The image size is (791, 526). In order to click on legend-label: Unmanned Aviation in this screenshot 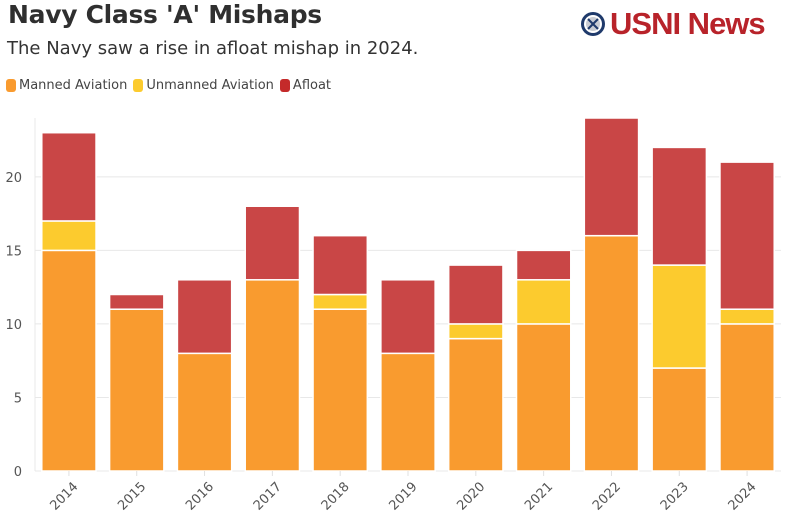, I will do `click(210, 85)`.